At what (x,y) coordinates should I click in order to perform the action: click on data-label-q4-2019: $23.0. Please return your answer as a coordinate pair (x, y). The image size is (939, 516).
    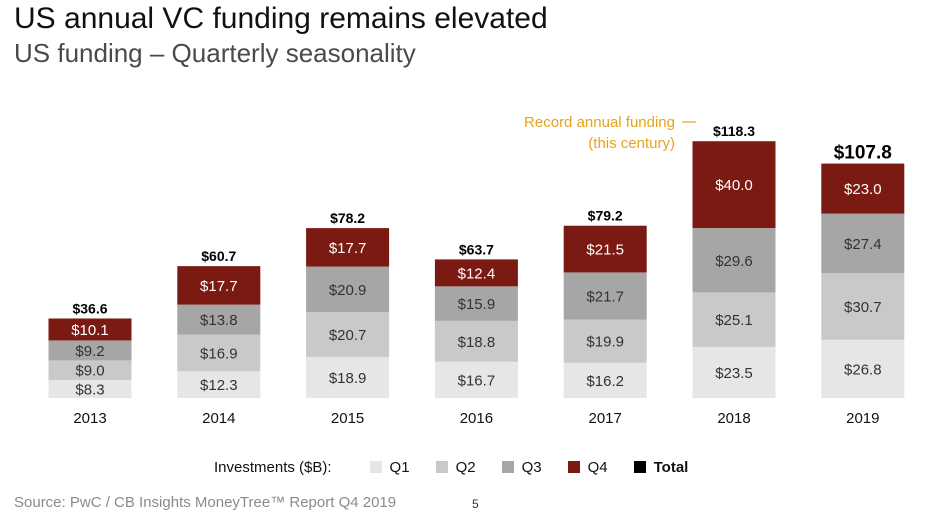
    Looking at the image, I should click on (863, 189).